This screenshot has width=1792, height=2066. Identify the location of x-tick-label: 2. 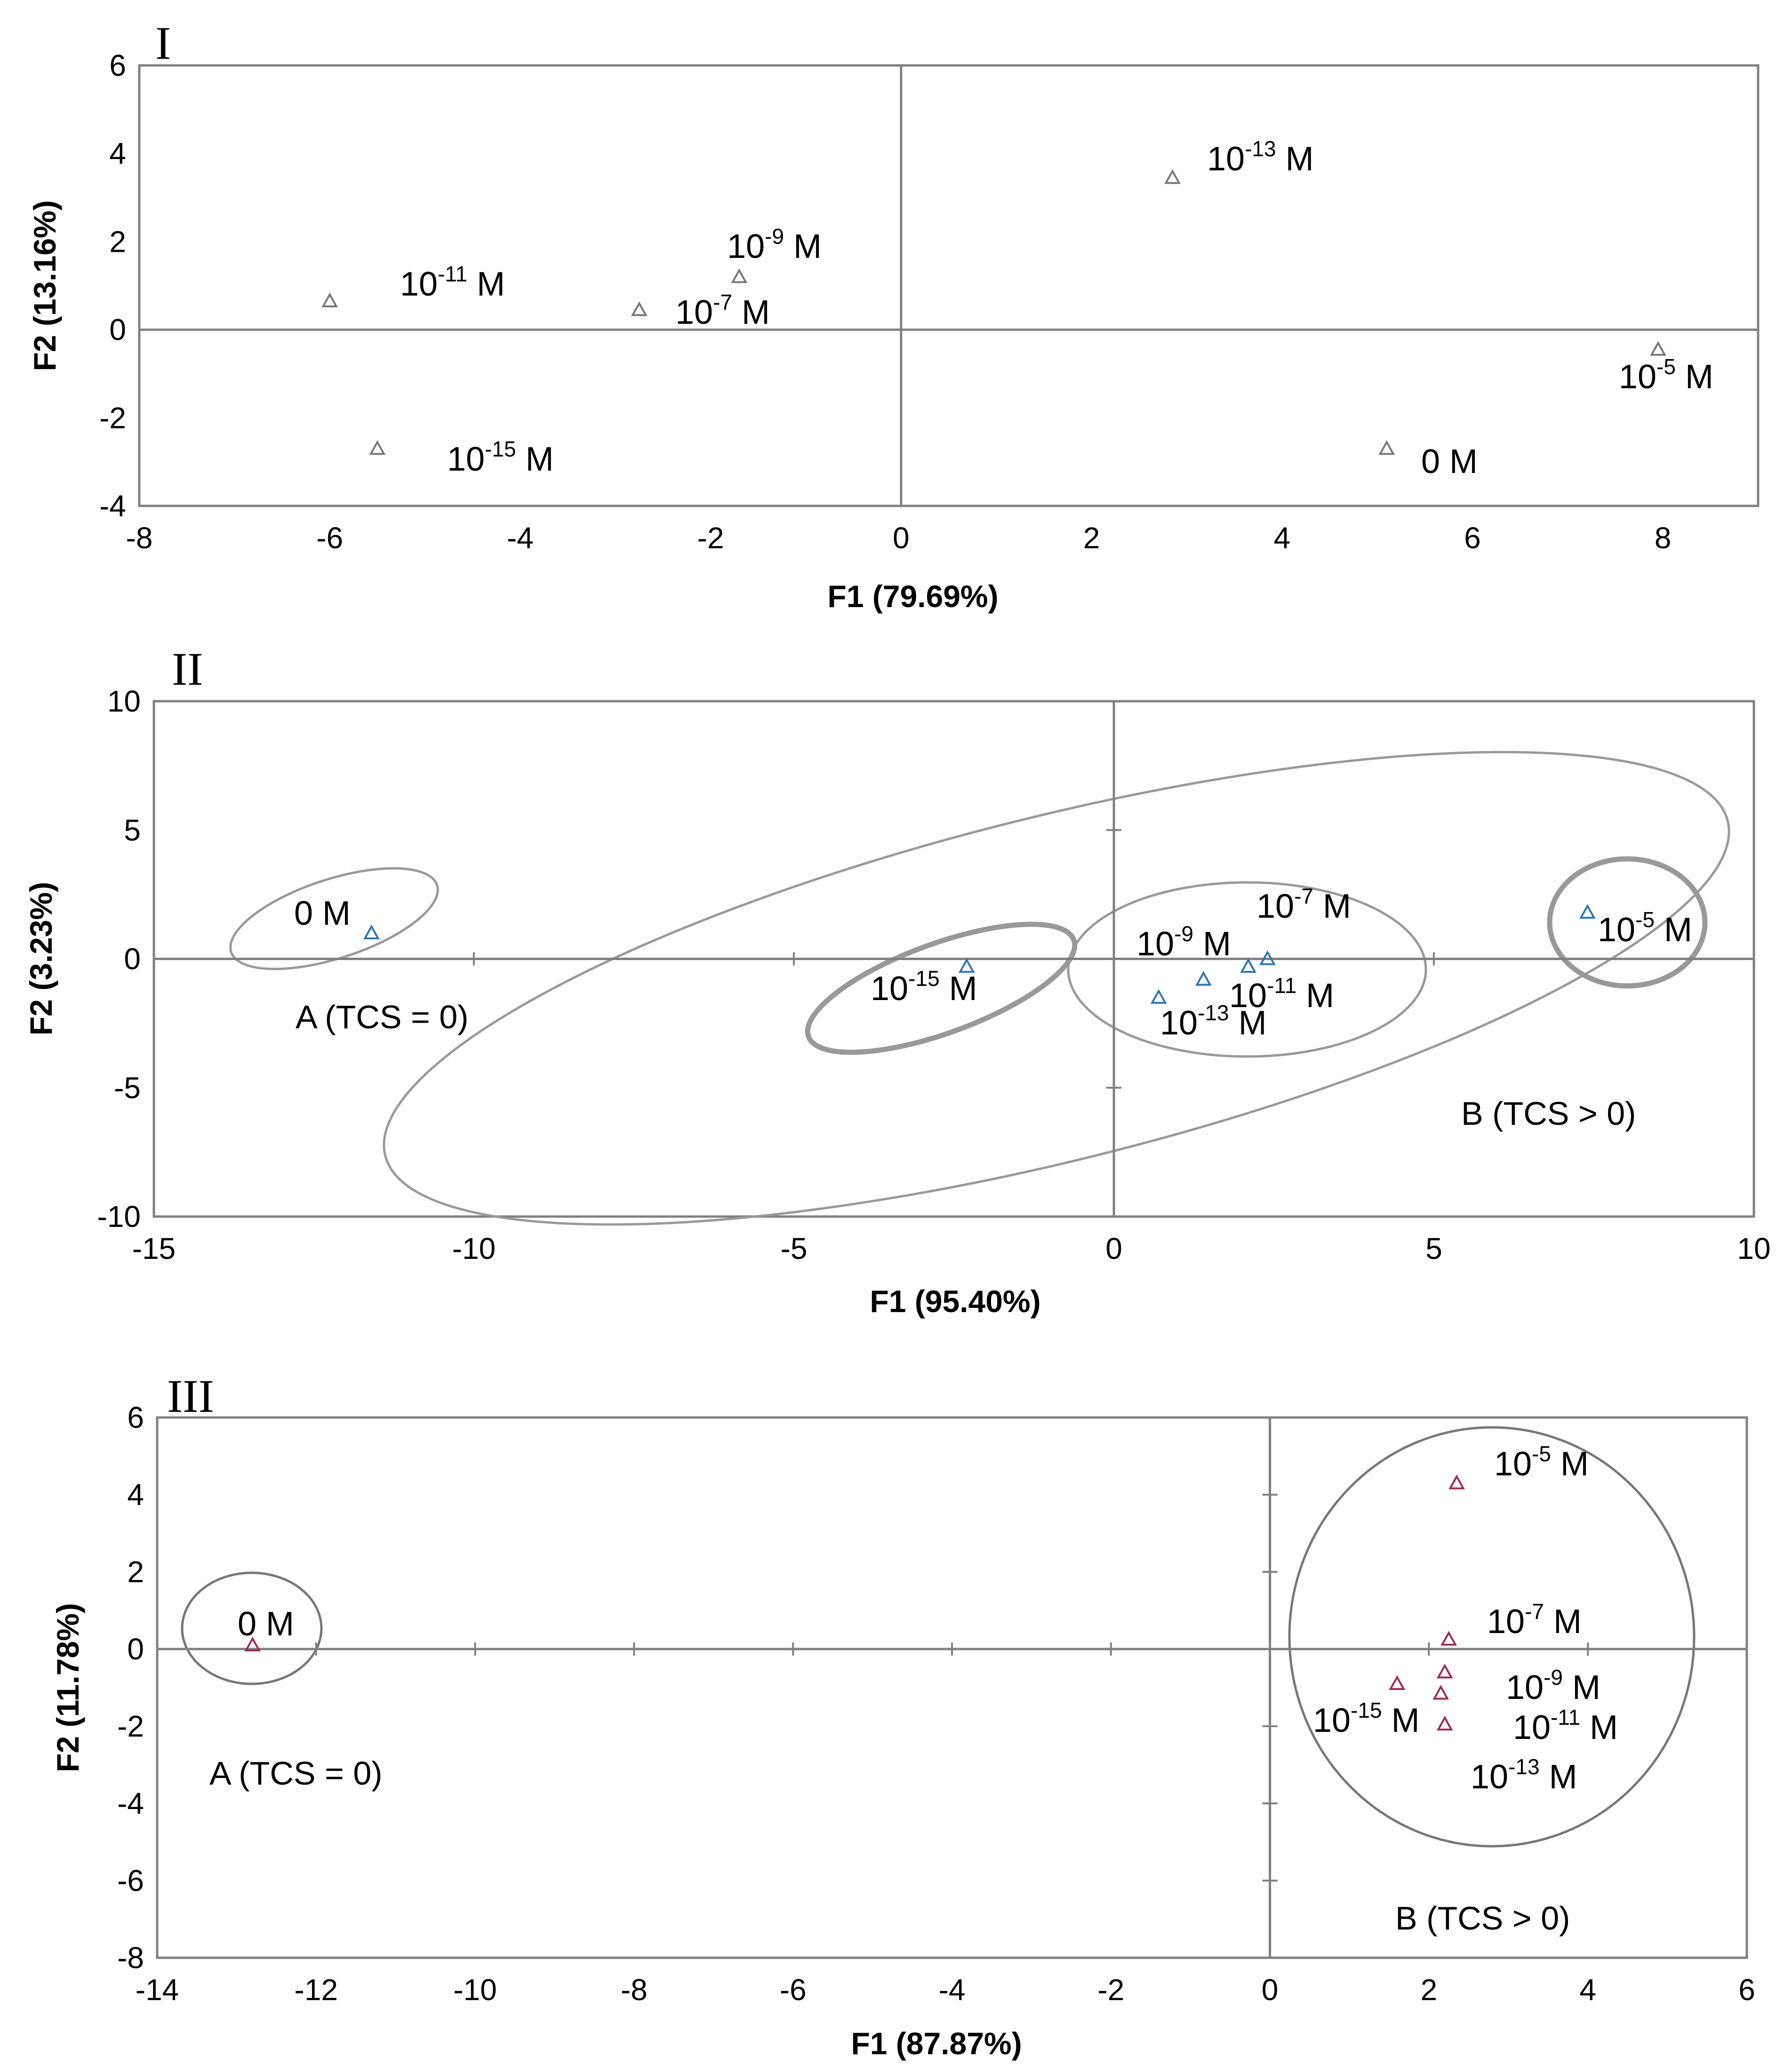
(1091, 538).